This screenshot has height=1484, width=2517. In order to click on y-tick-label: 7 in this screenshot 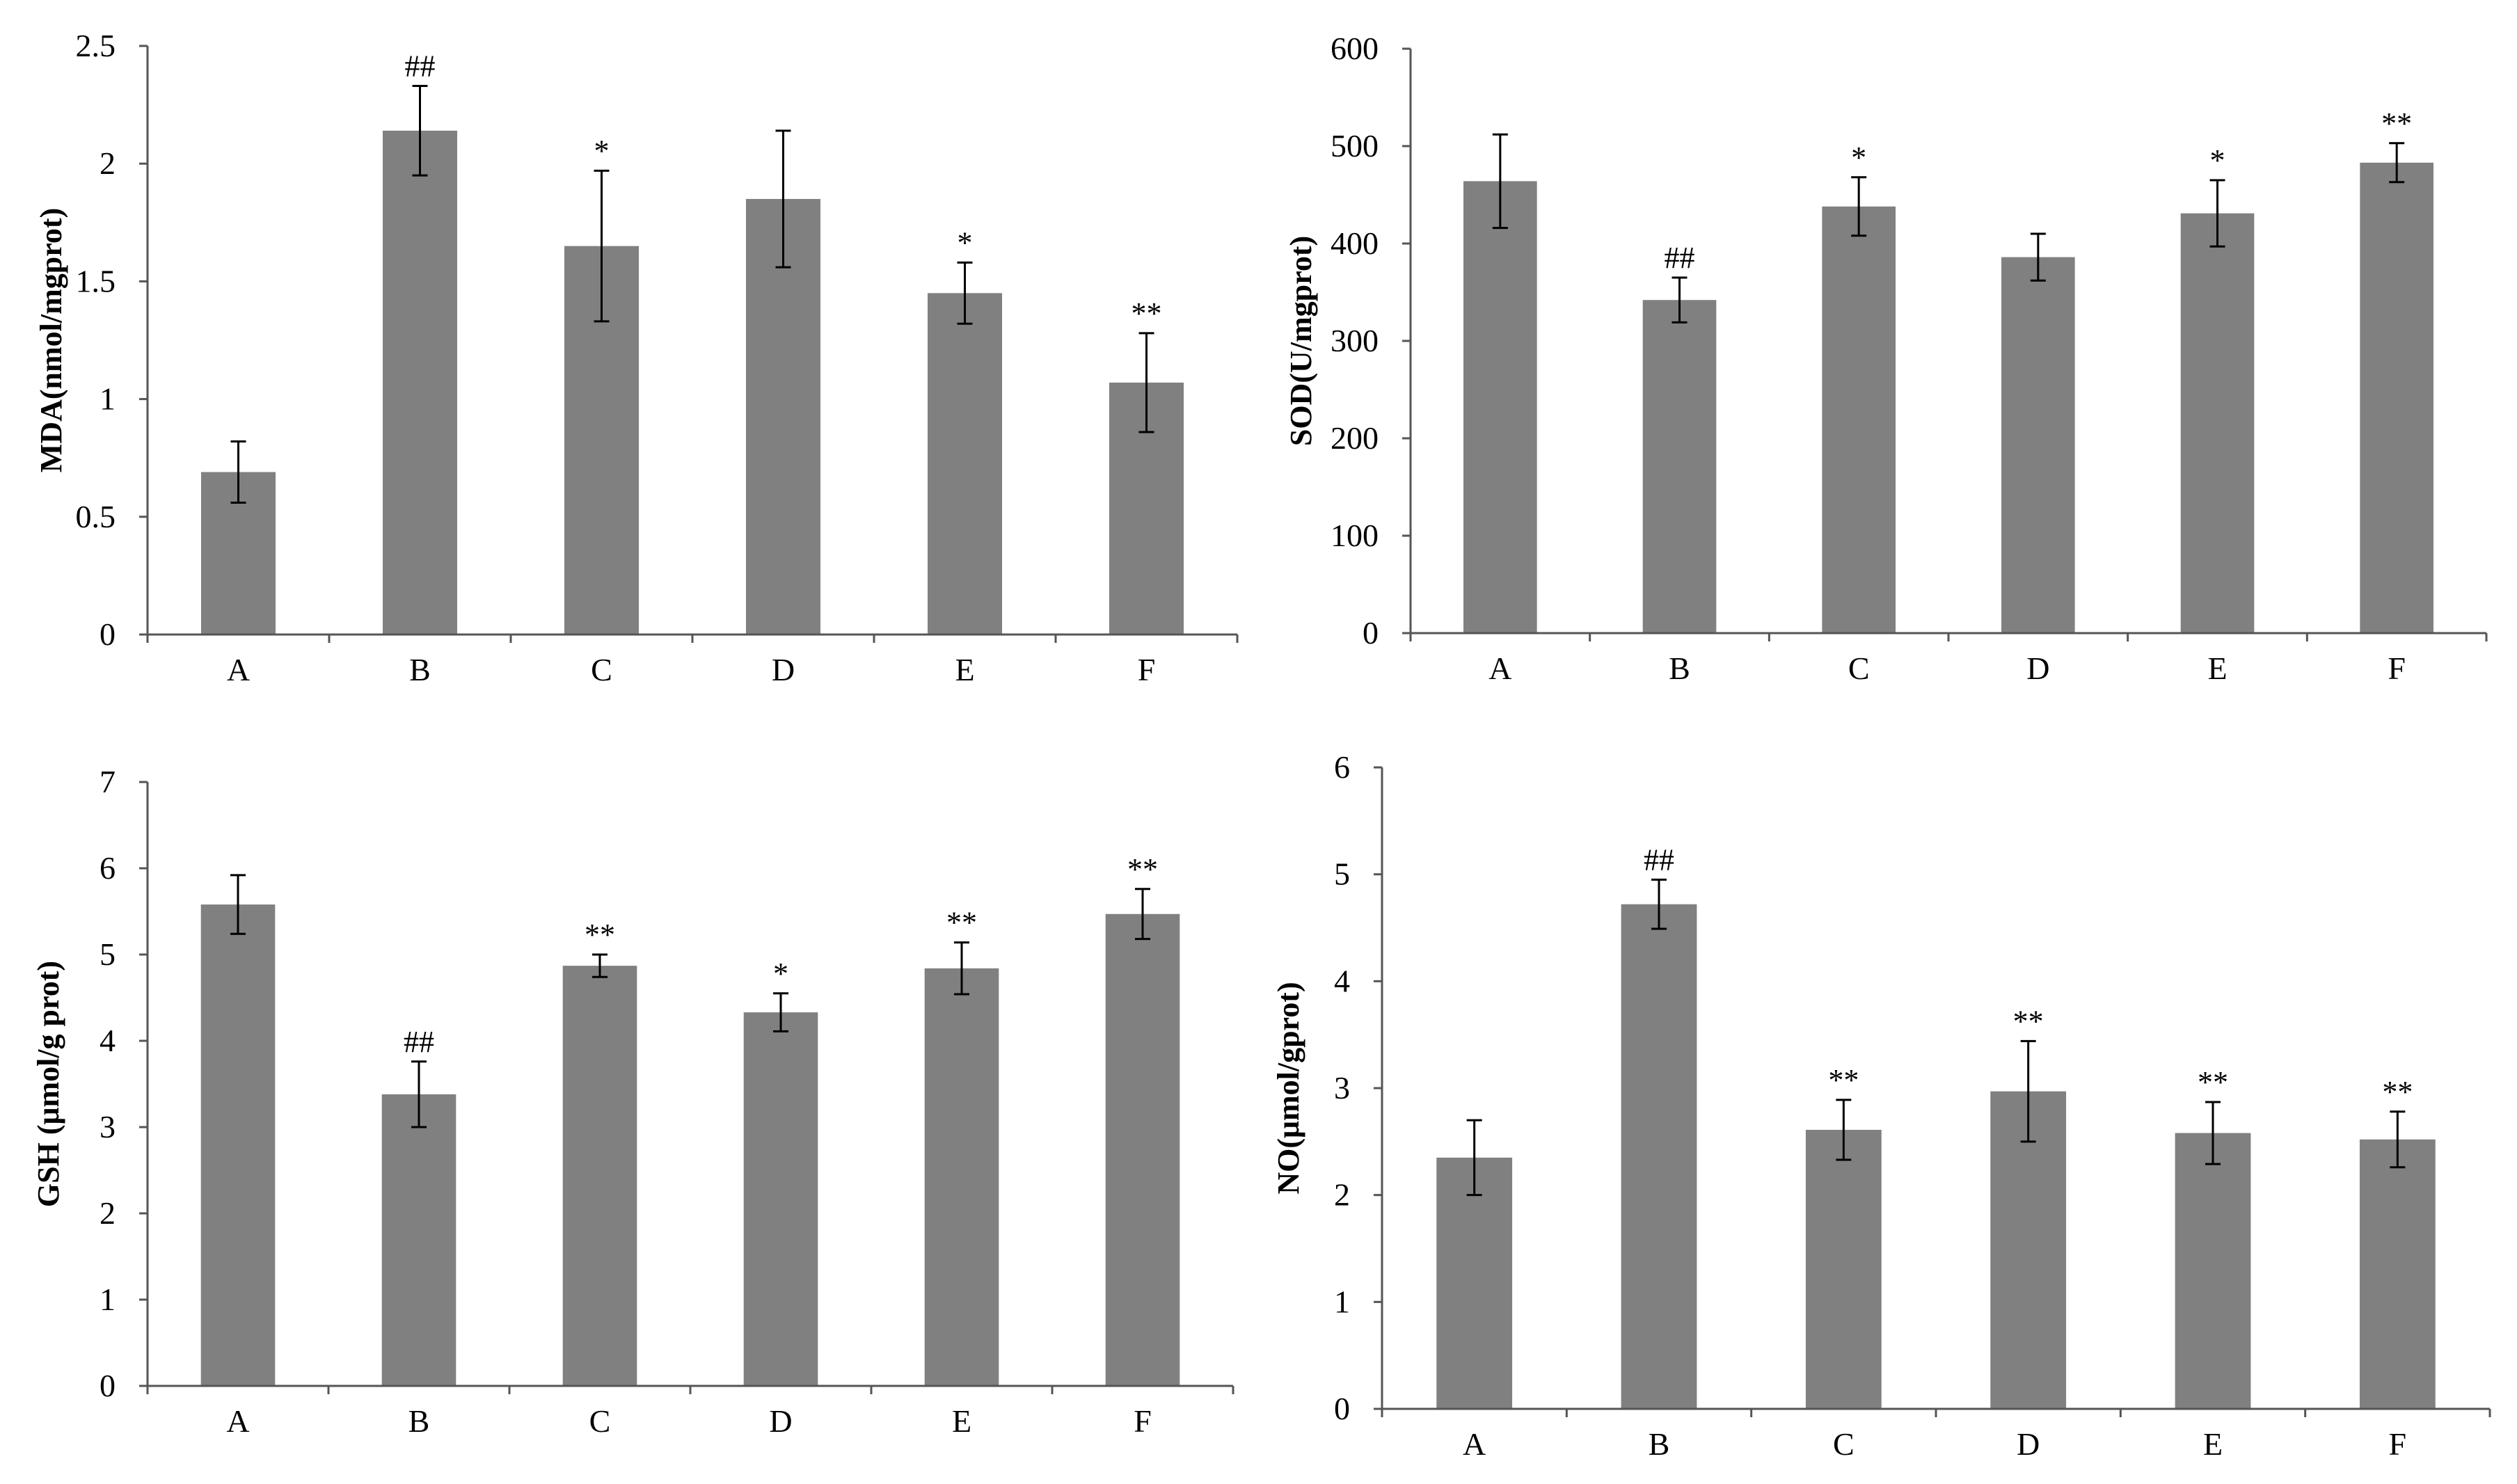, I will do `click(108, 782)`.